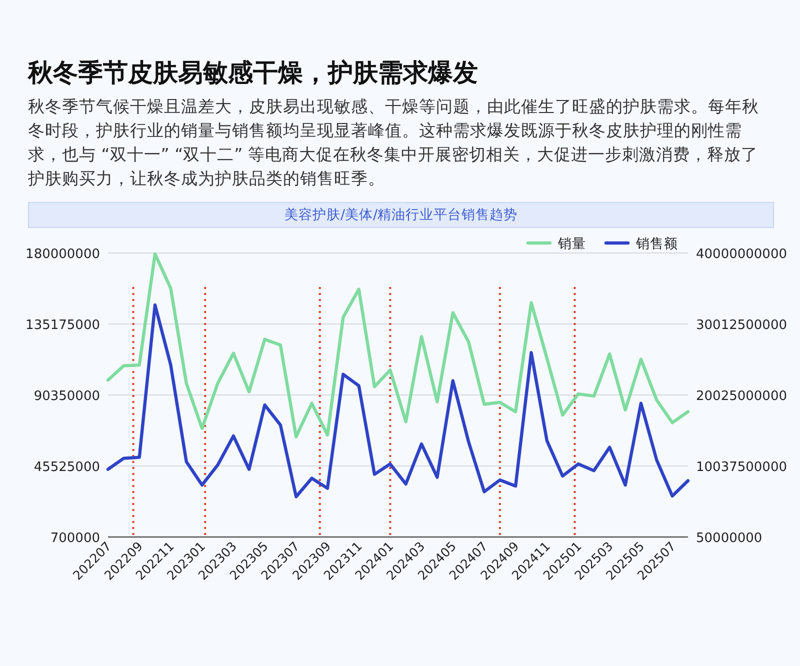  Describe the element at coordinates (67, 467) in the screenshot. I see `y-tick-label: 45525000` at that location.